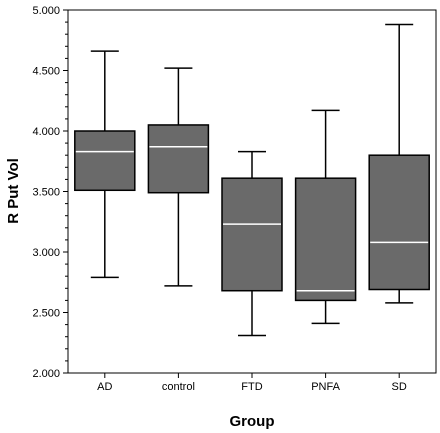 The width and height of the screenshot is (440, 433). What do you see at coordinates (46, 314) in the screenshot?
I see `y-tick-label: 2.500` at bounding box center [46, 314].